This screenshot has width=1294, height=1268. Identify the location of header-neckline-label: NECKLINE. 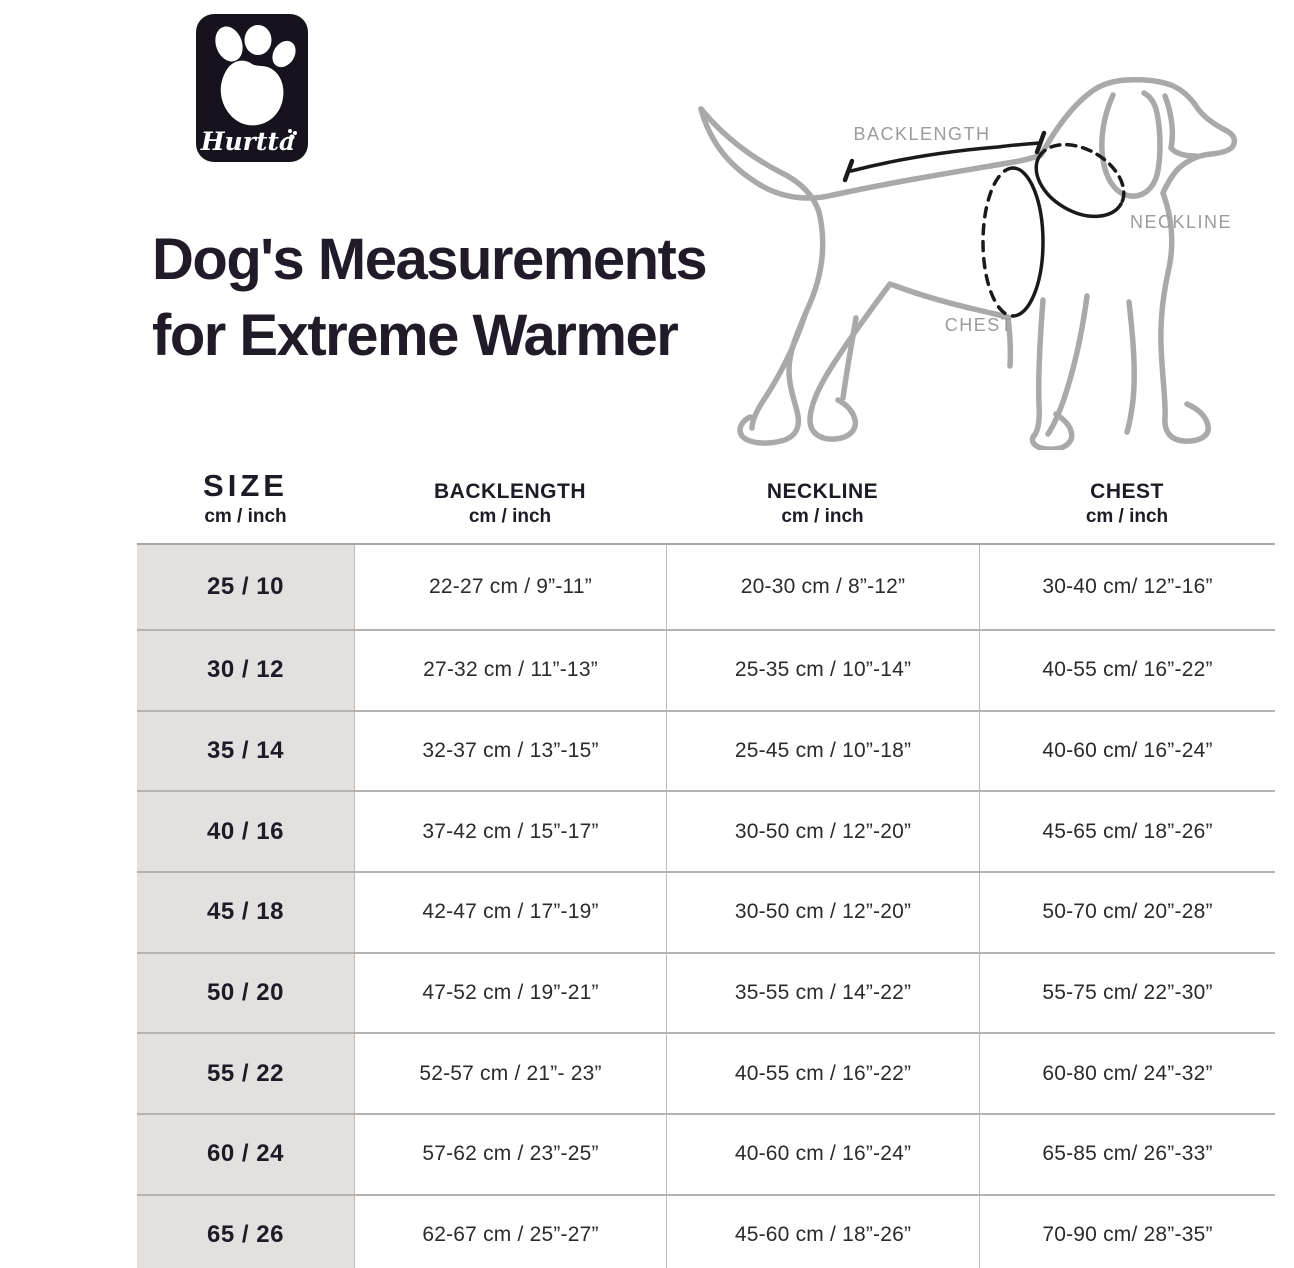
(822, 491).